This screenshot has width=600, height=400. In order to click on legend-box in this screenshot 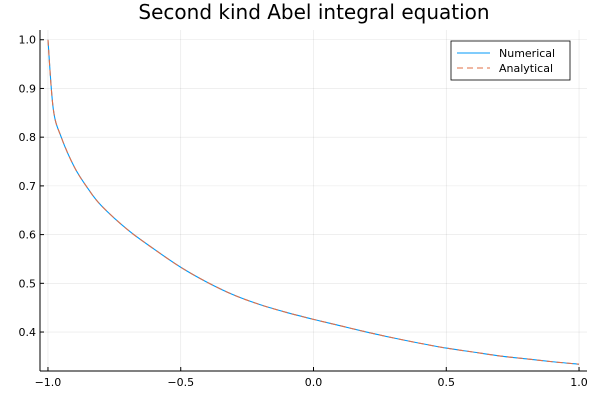, I will do `click(510, 60)`.